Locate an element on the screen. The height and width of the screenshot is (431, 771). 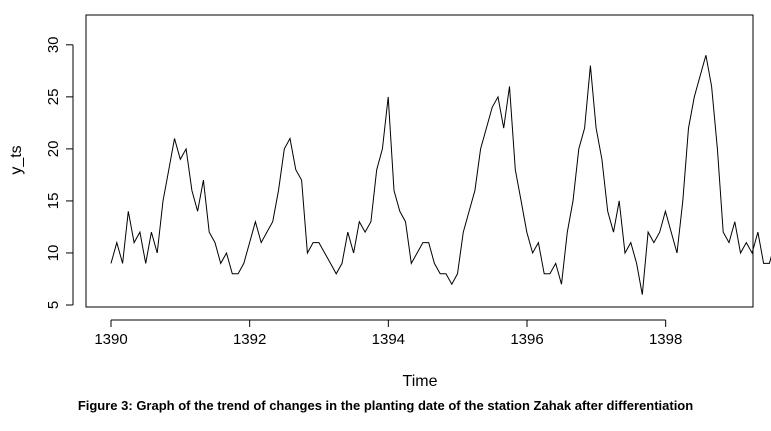
x-tick-label: 1390 is located at coordinates (110, 339).